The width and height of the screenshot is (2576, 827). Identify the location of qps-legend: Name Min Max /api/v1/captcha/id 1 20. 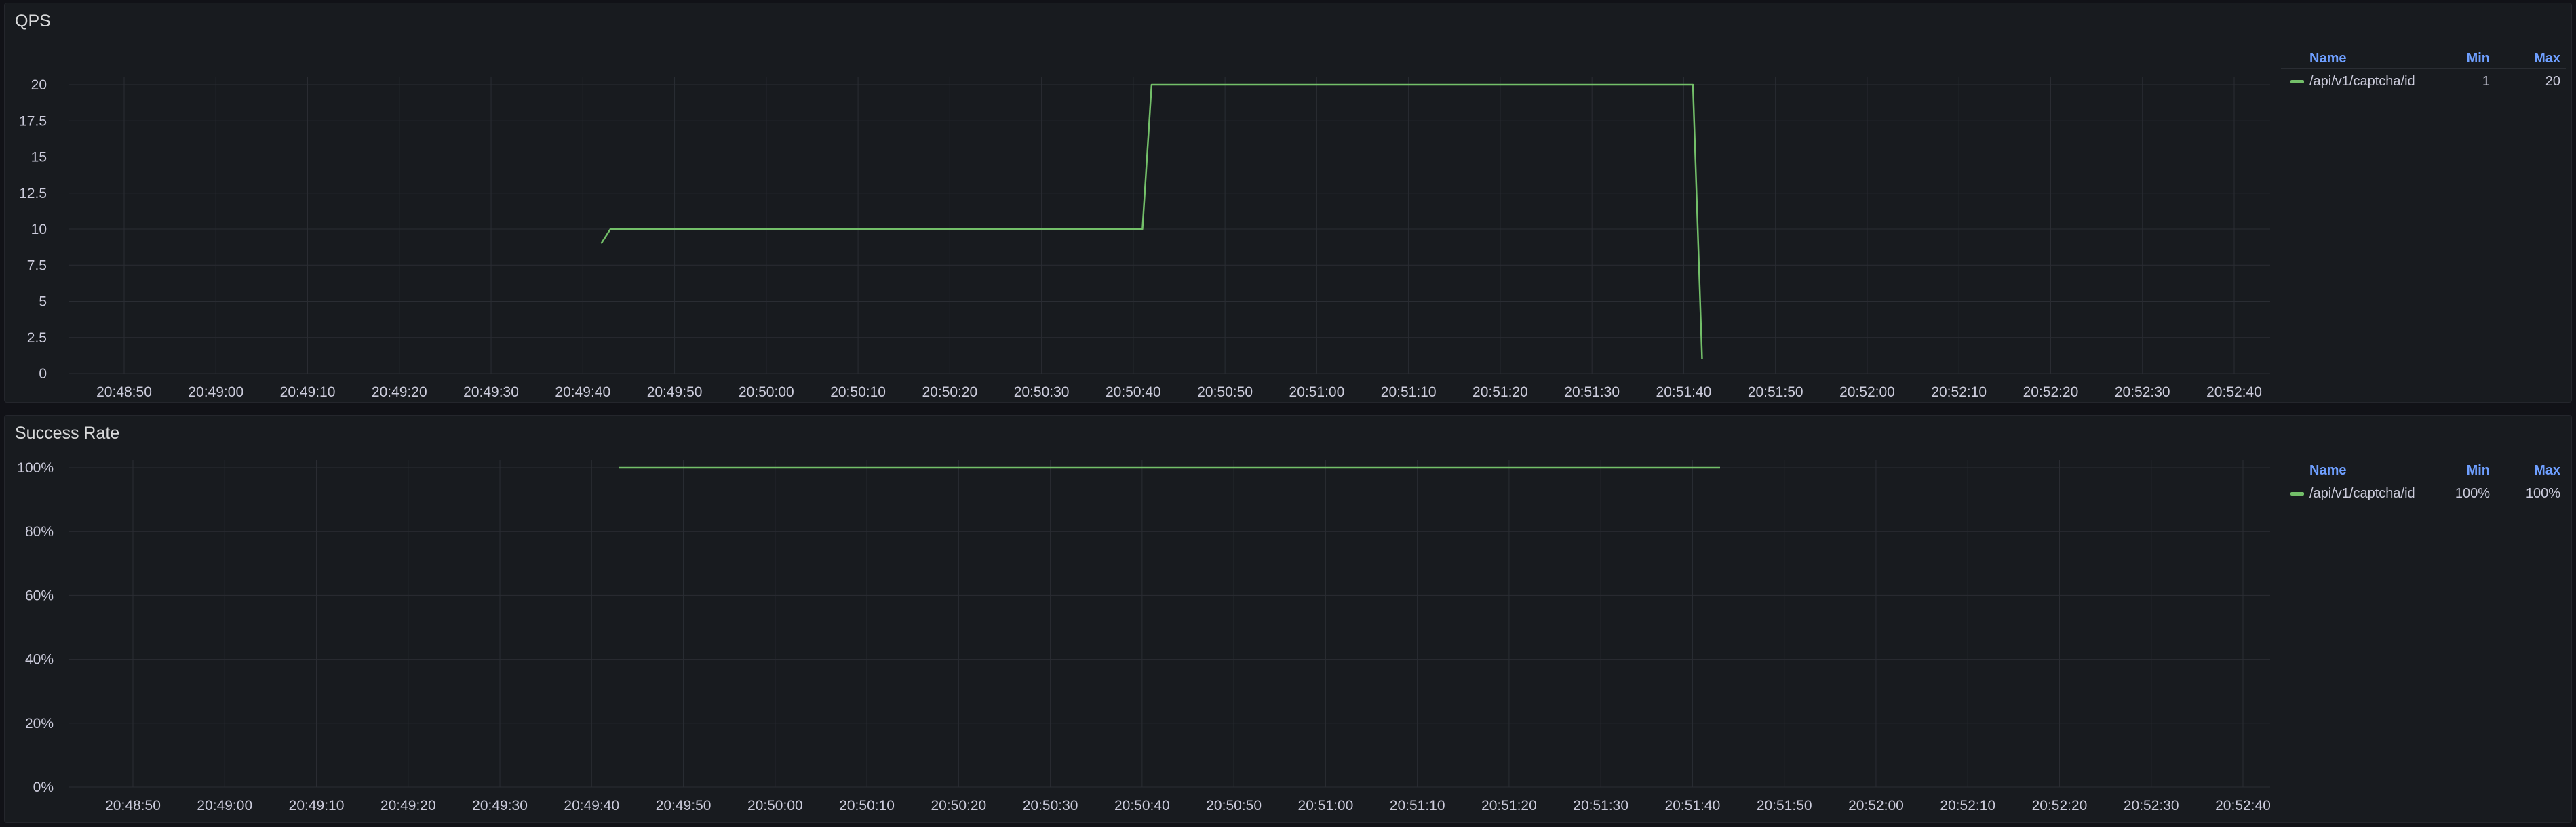
(2423, 71).